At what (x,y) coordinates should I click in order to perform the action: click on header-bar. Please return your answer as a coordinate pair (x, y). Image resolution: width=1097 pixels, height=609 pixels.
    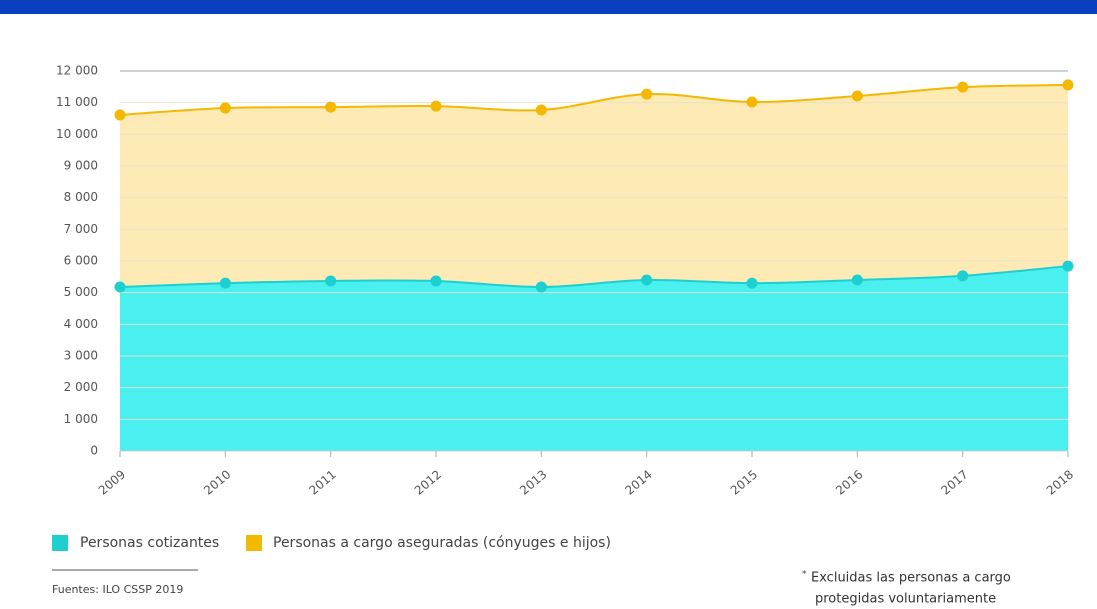
    Looking at the image, I should click on (548, 7).